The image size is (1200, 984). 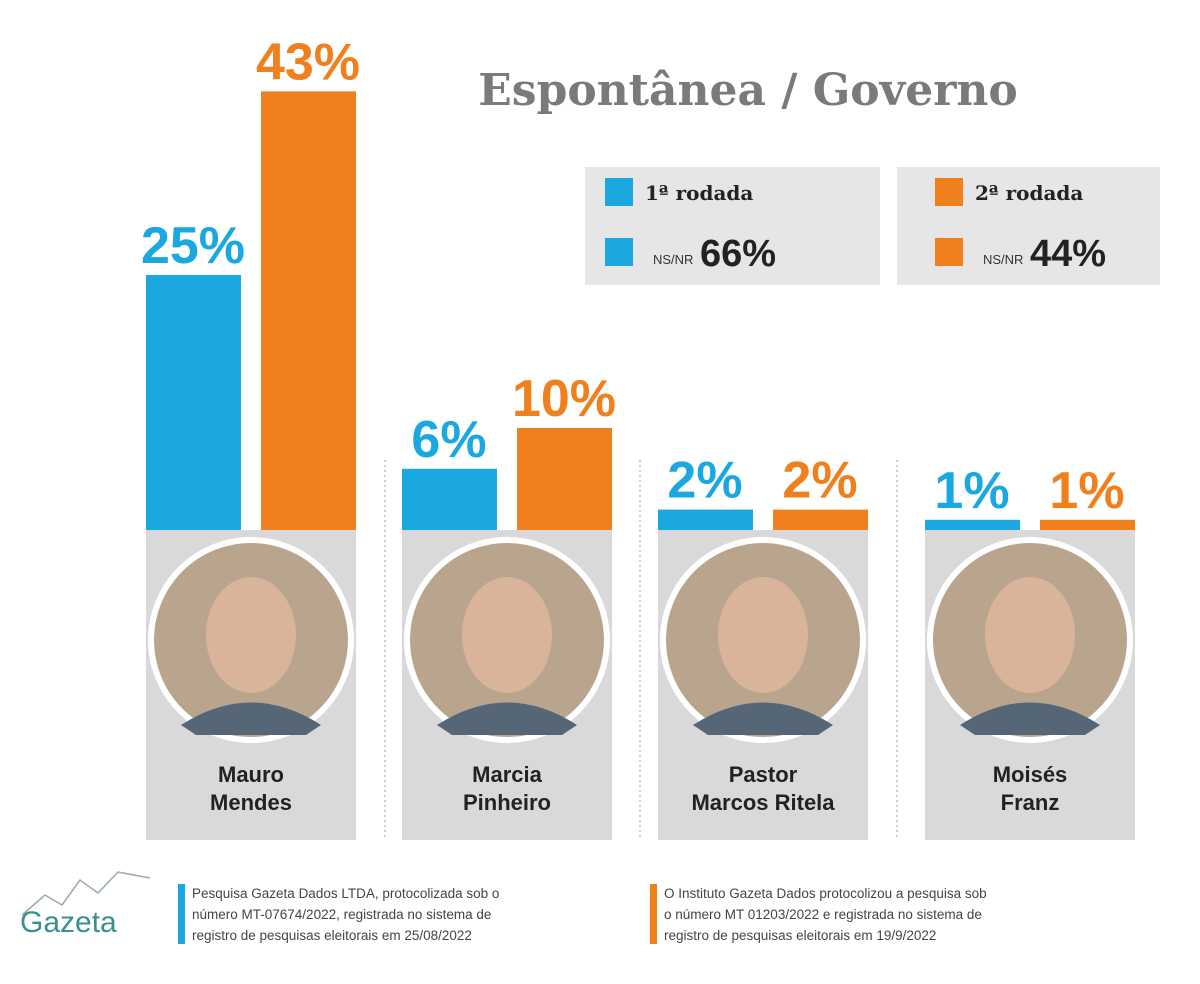 I want to click on candidate-name: Moisés Franz, so click(x=1030, y=788).